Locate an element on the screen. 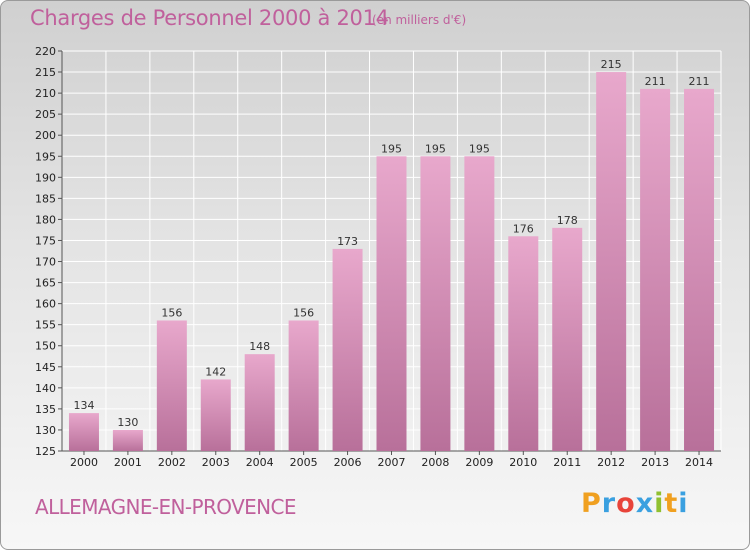 Image resolution: width=750 pixels, height=550 pixels. data-label: 176 is located at coordinates (523, 228).